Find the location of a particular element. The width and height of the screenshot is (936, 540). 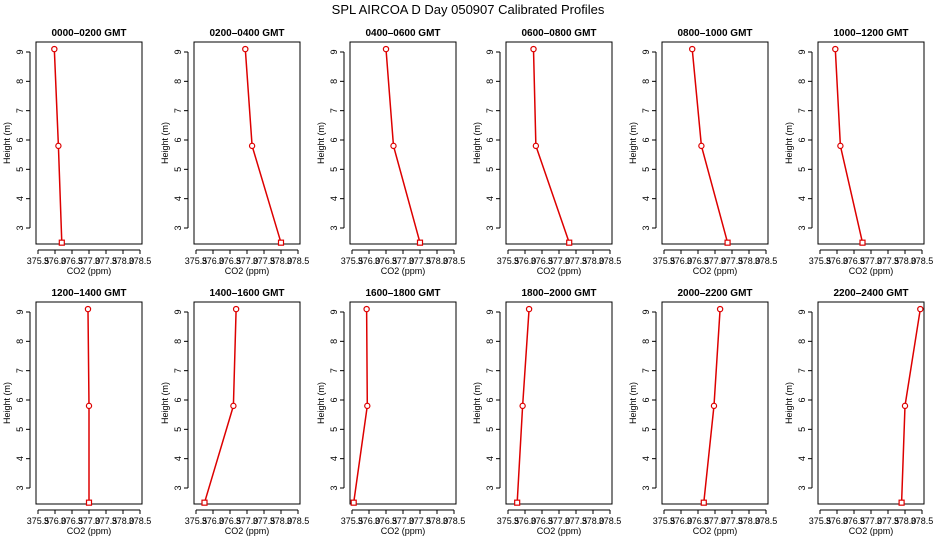

panel-title: 0000–0200 GMT is located at coordinates (88, 33).